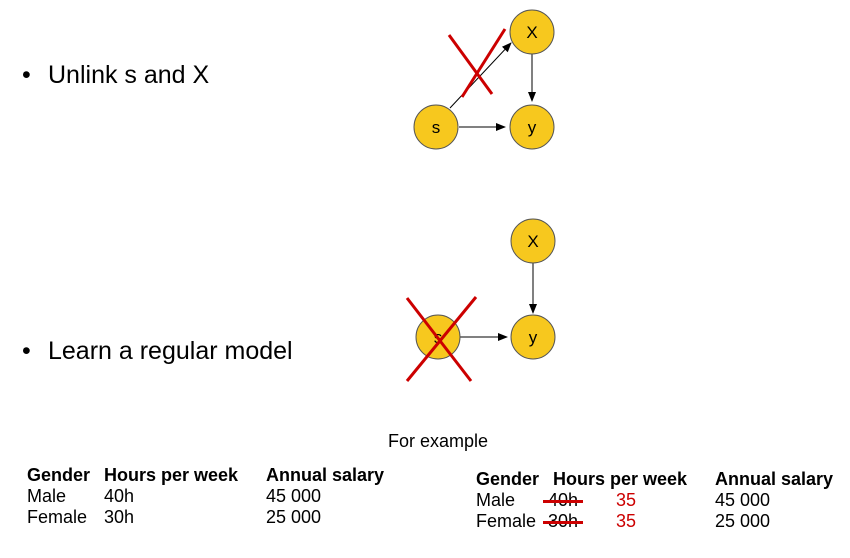 The image size is (850, 558). I want to click on table-row: Male 40h 45 000, so click(227, 496).